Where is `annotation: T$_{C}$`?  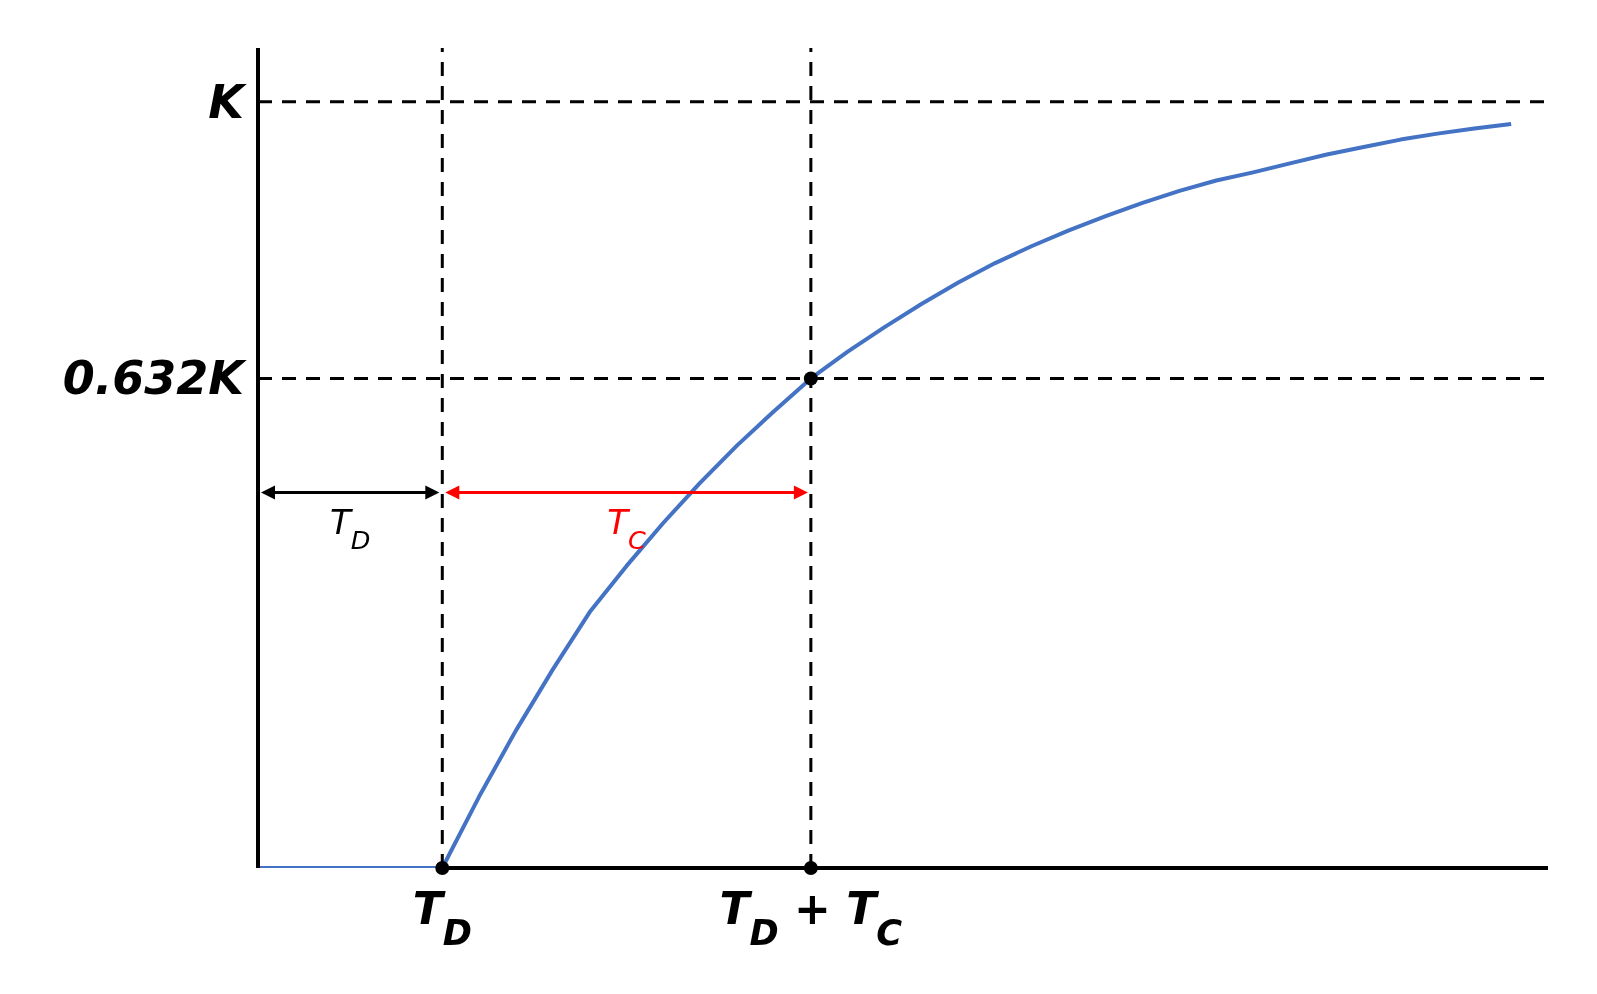 annotation: T$_{C}$ is located at coordinates (627, 529).